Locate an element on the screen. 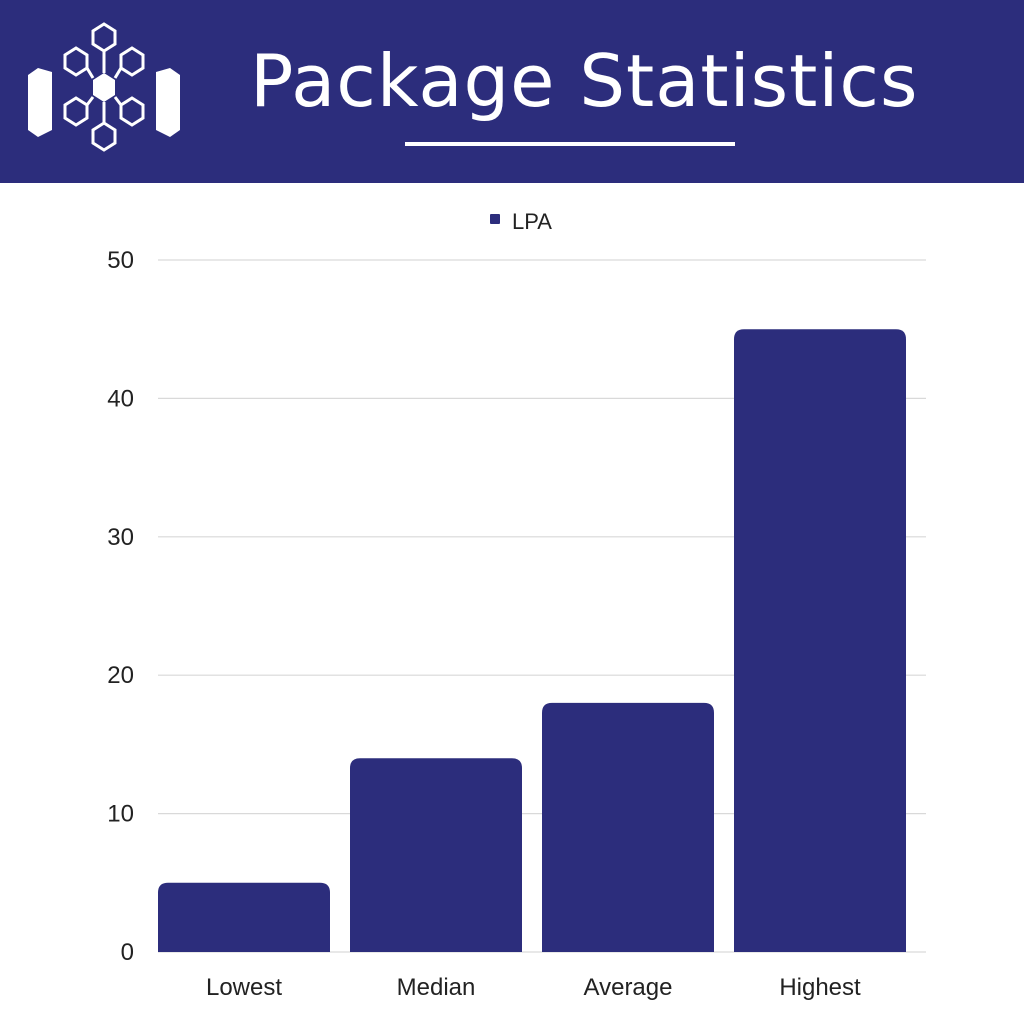  x-tick-label: Average is located at coordinates (628, 987).